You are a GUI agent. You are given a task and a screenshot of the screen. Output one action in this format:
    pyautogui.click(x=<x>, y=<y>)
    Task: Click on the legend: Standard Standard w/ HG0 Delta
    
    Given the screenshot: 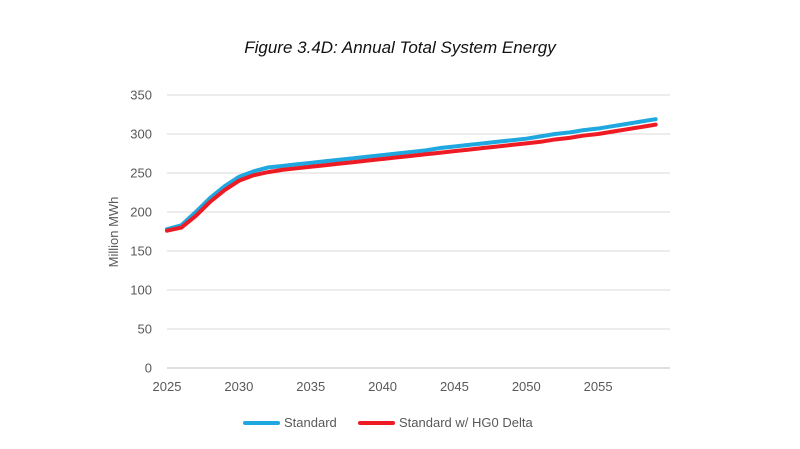 What is the action you would take?
    pyautogui.click(x=388, y=422)
    